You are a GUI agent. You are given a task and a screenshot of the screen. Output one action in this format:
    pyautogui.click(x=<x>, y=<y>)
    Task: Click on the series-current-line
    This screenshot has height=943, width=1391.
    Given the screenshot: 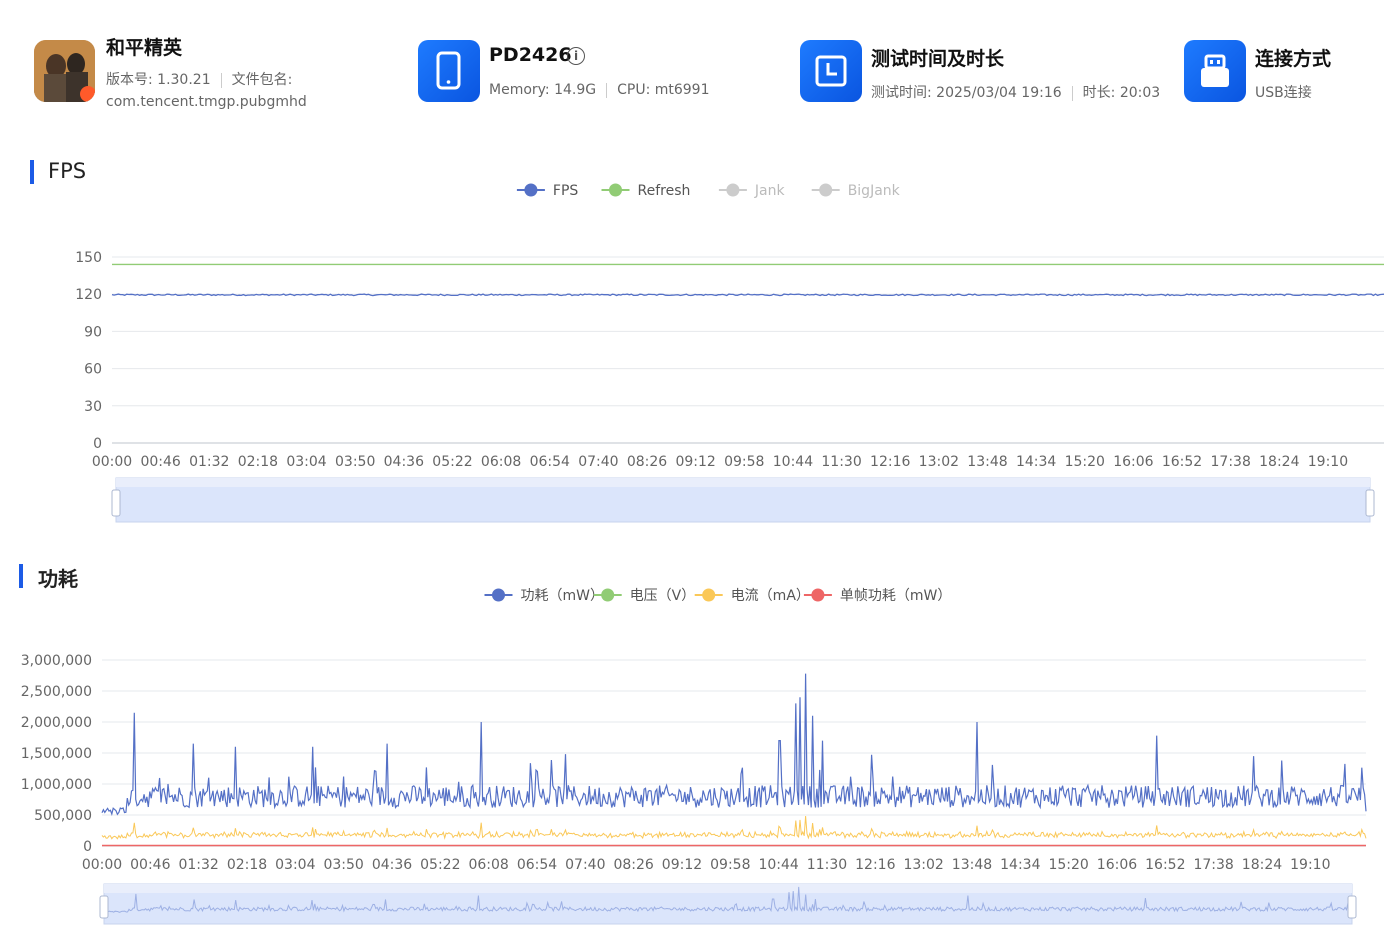 What is the action you would take?
    pyautogui.click(x=734, y=827)
    